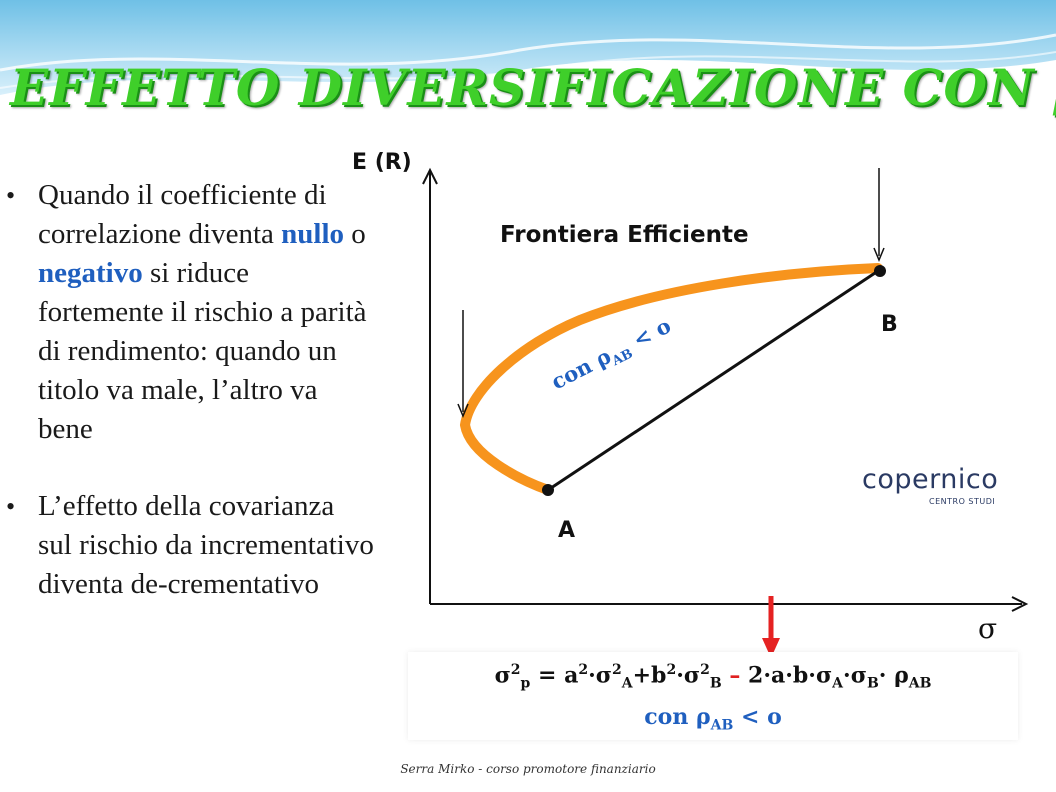  Describe the element at coordinates (962, 501) in the screenshot. I see `logo-tagline: CENTRO STUDI` at that location.